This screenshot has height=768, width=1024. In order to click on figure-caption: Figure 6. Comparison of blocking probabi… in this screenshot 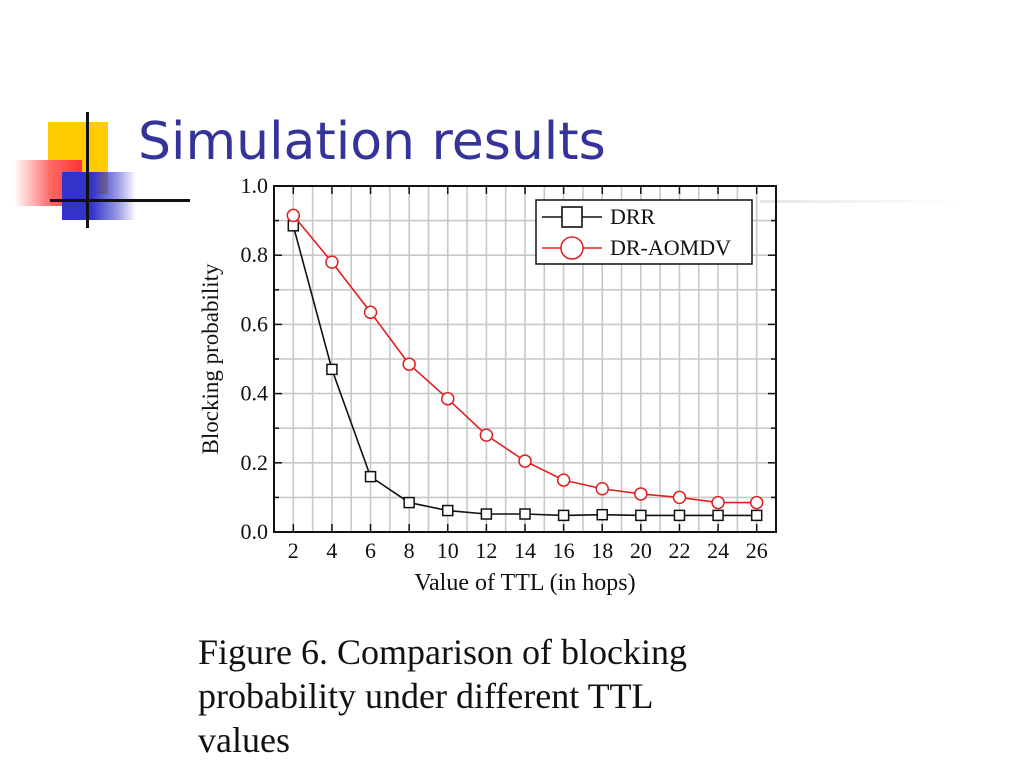, I will do `click(498, 696)`.